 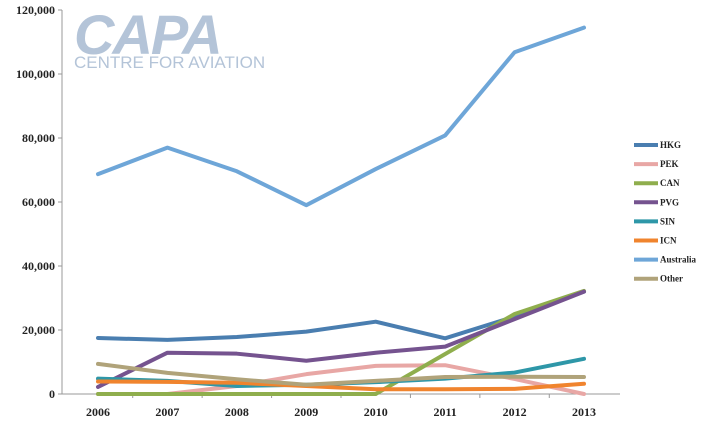 I want to click on y-tick-labels: 0 20,000 40,000 60,000 80,000 100,000 120,000, so click(x=39, y=202).